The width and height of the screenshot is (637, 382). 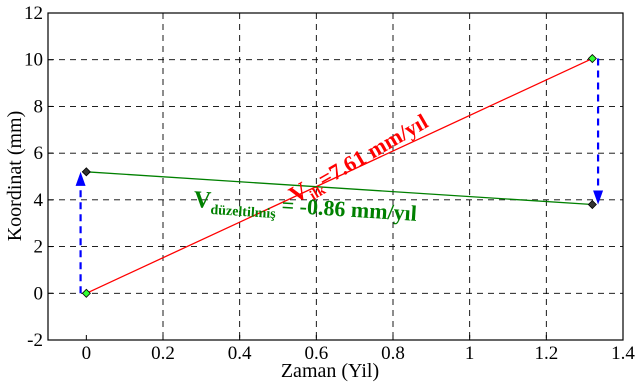 What do you see at coordinates (330, 371) in the screenshot?
I see `x-axis-label: Zaman (Yil)` at bounding box center [330, 371].